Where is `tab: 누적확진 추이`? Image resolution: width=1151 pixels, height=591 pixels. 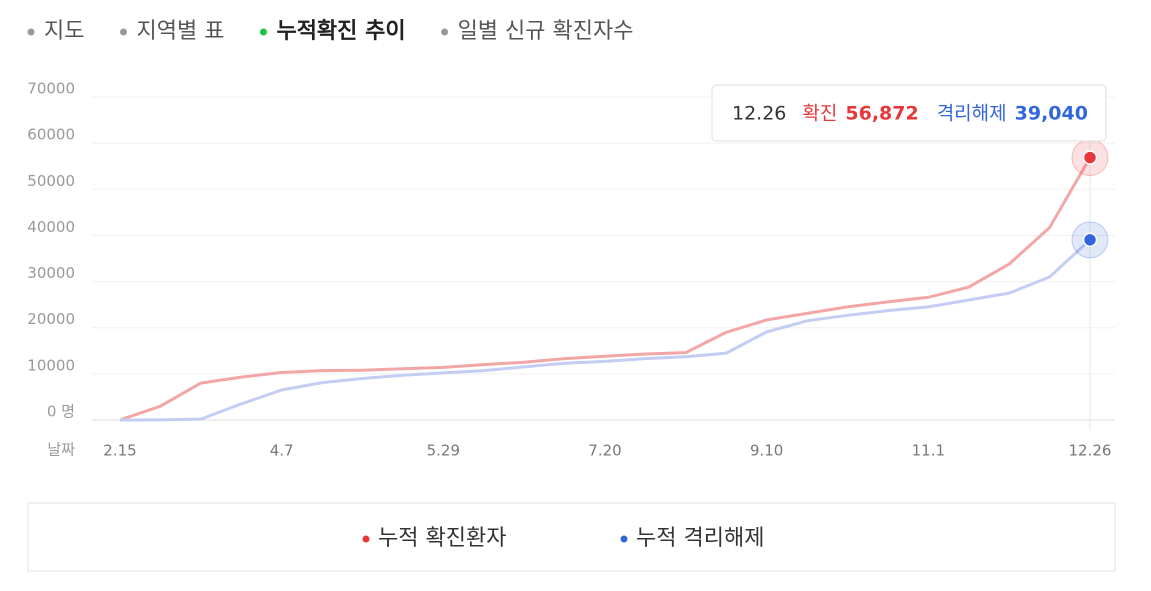 tab: 누적확진 추이 is located at coordinates (340, 31).